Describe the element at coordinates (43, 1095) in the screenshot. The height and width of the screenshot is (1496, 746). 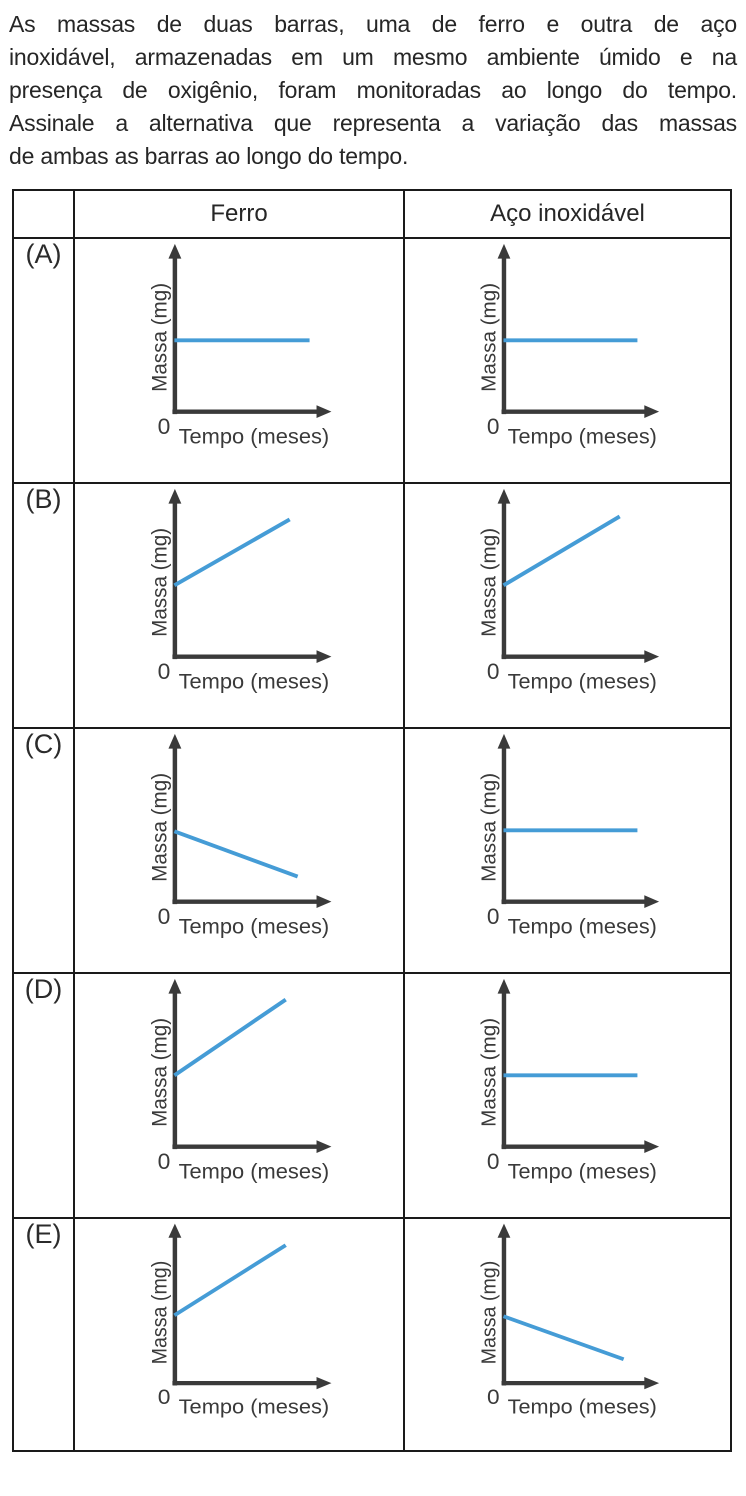
I see `option-letter: (D)` at that location.